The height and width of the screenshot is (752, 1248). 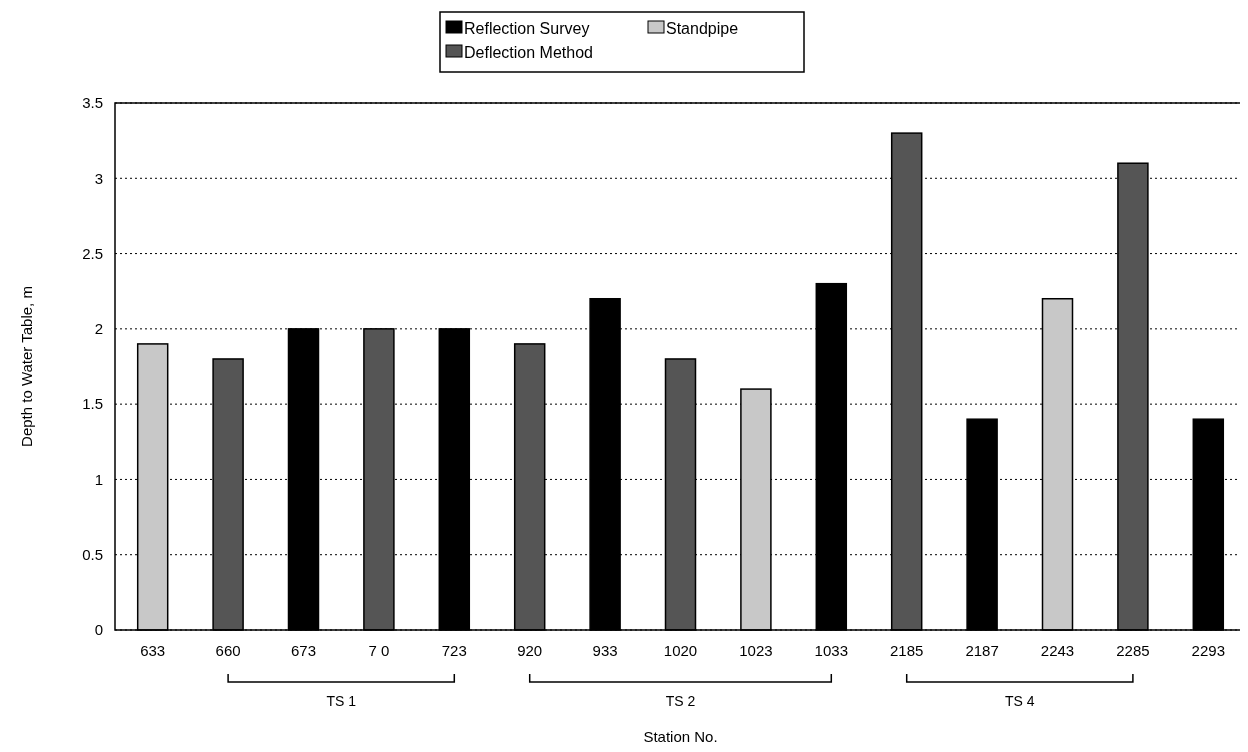 What do you see at coordinates (26, 366) in the screenshot?
I see `y-axis-title: Depth to Water Table, m` at bounding box center [26, 366].